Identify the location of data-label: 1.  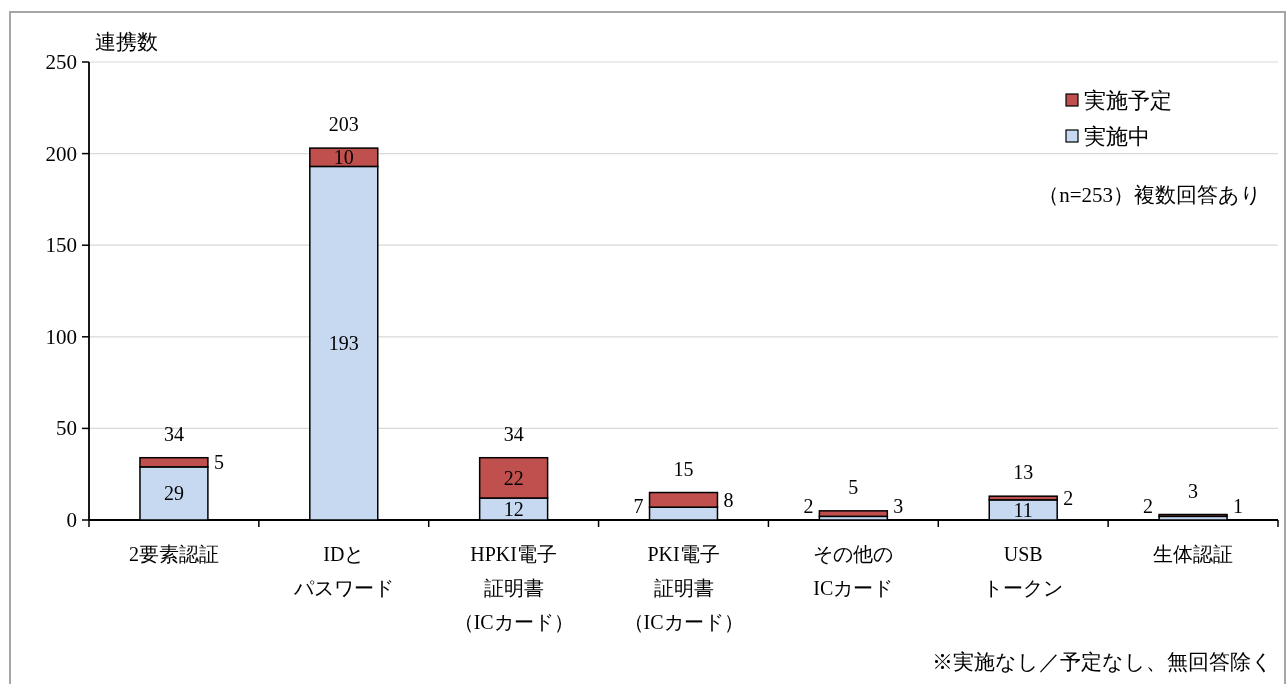
(1238, 506).